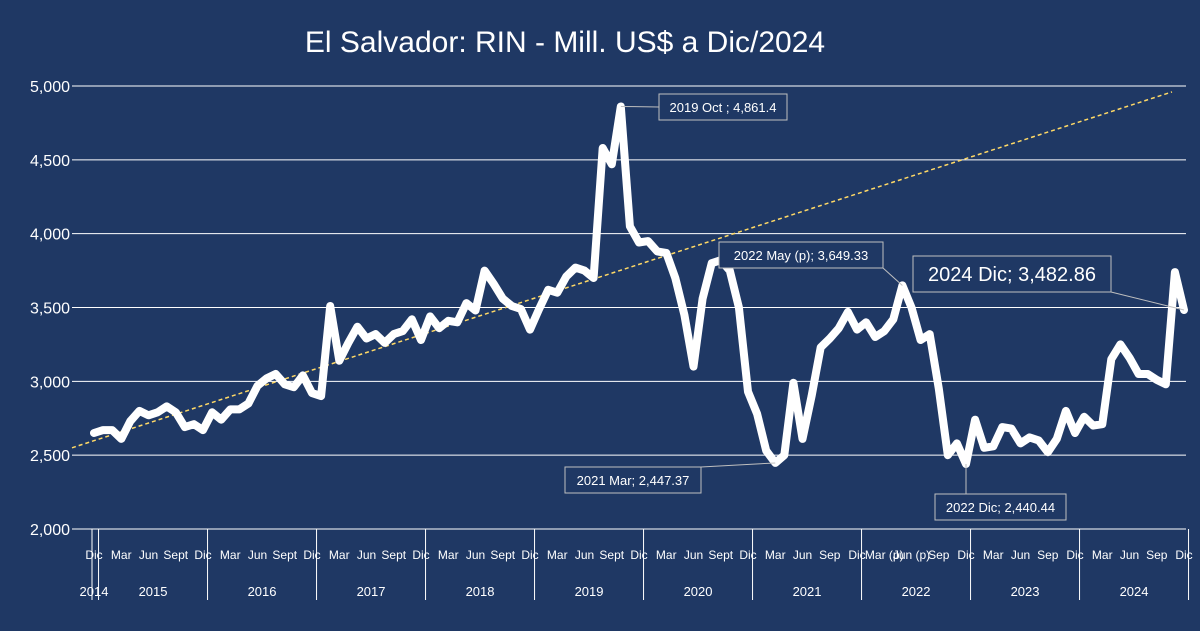  I want to click on x-year-label: 2022, so click(916, 591).